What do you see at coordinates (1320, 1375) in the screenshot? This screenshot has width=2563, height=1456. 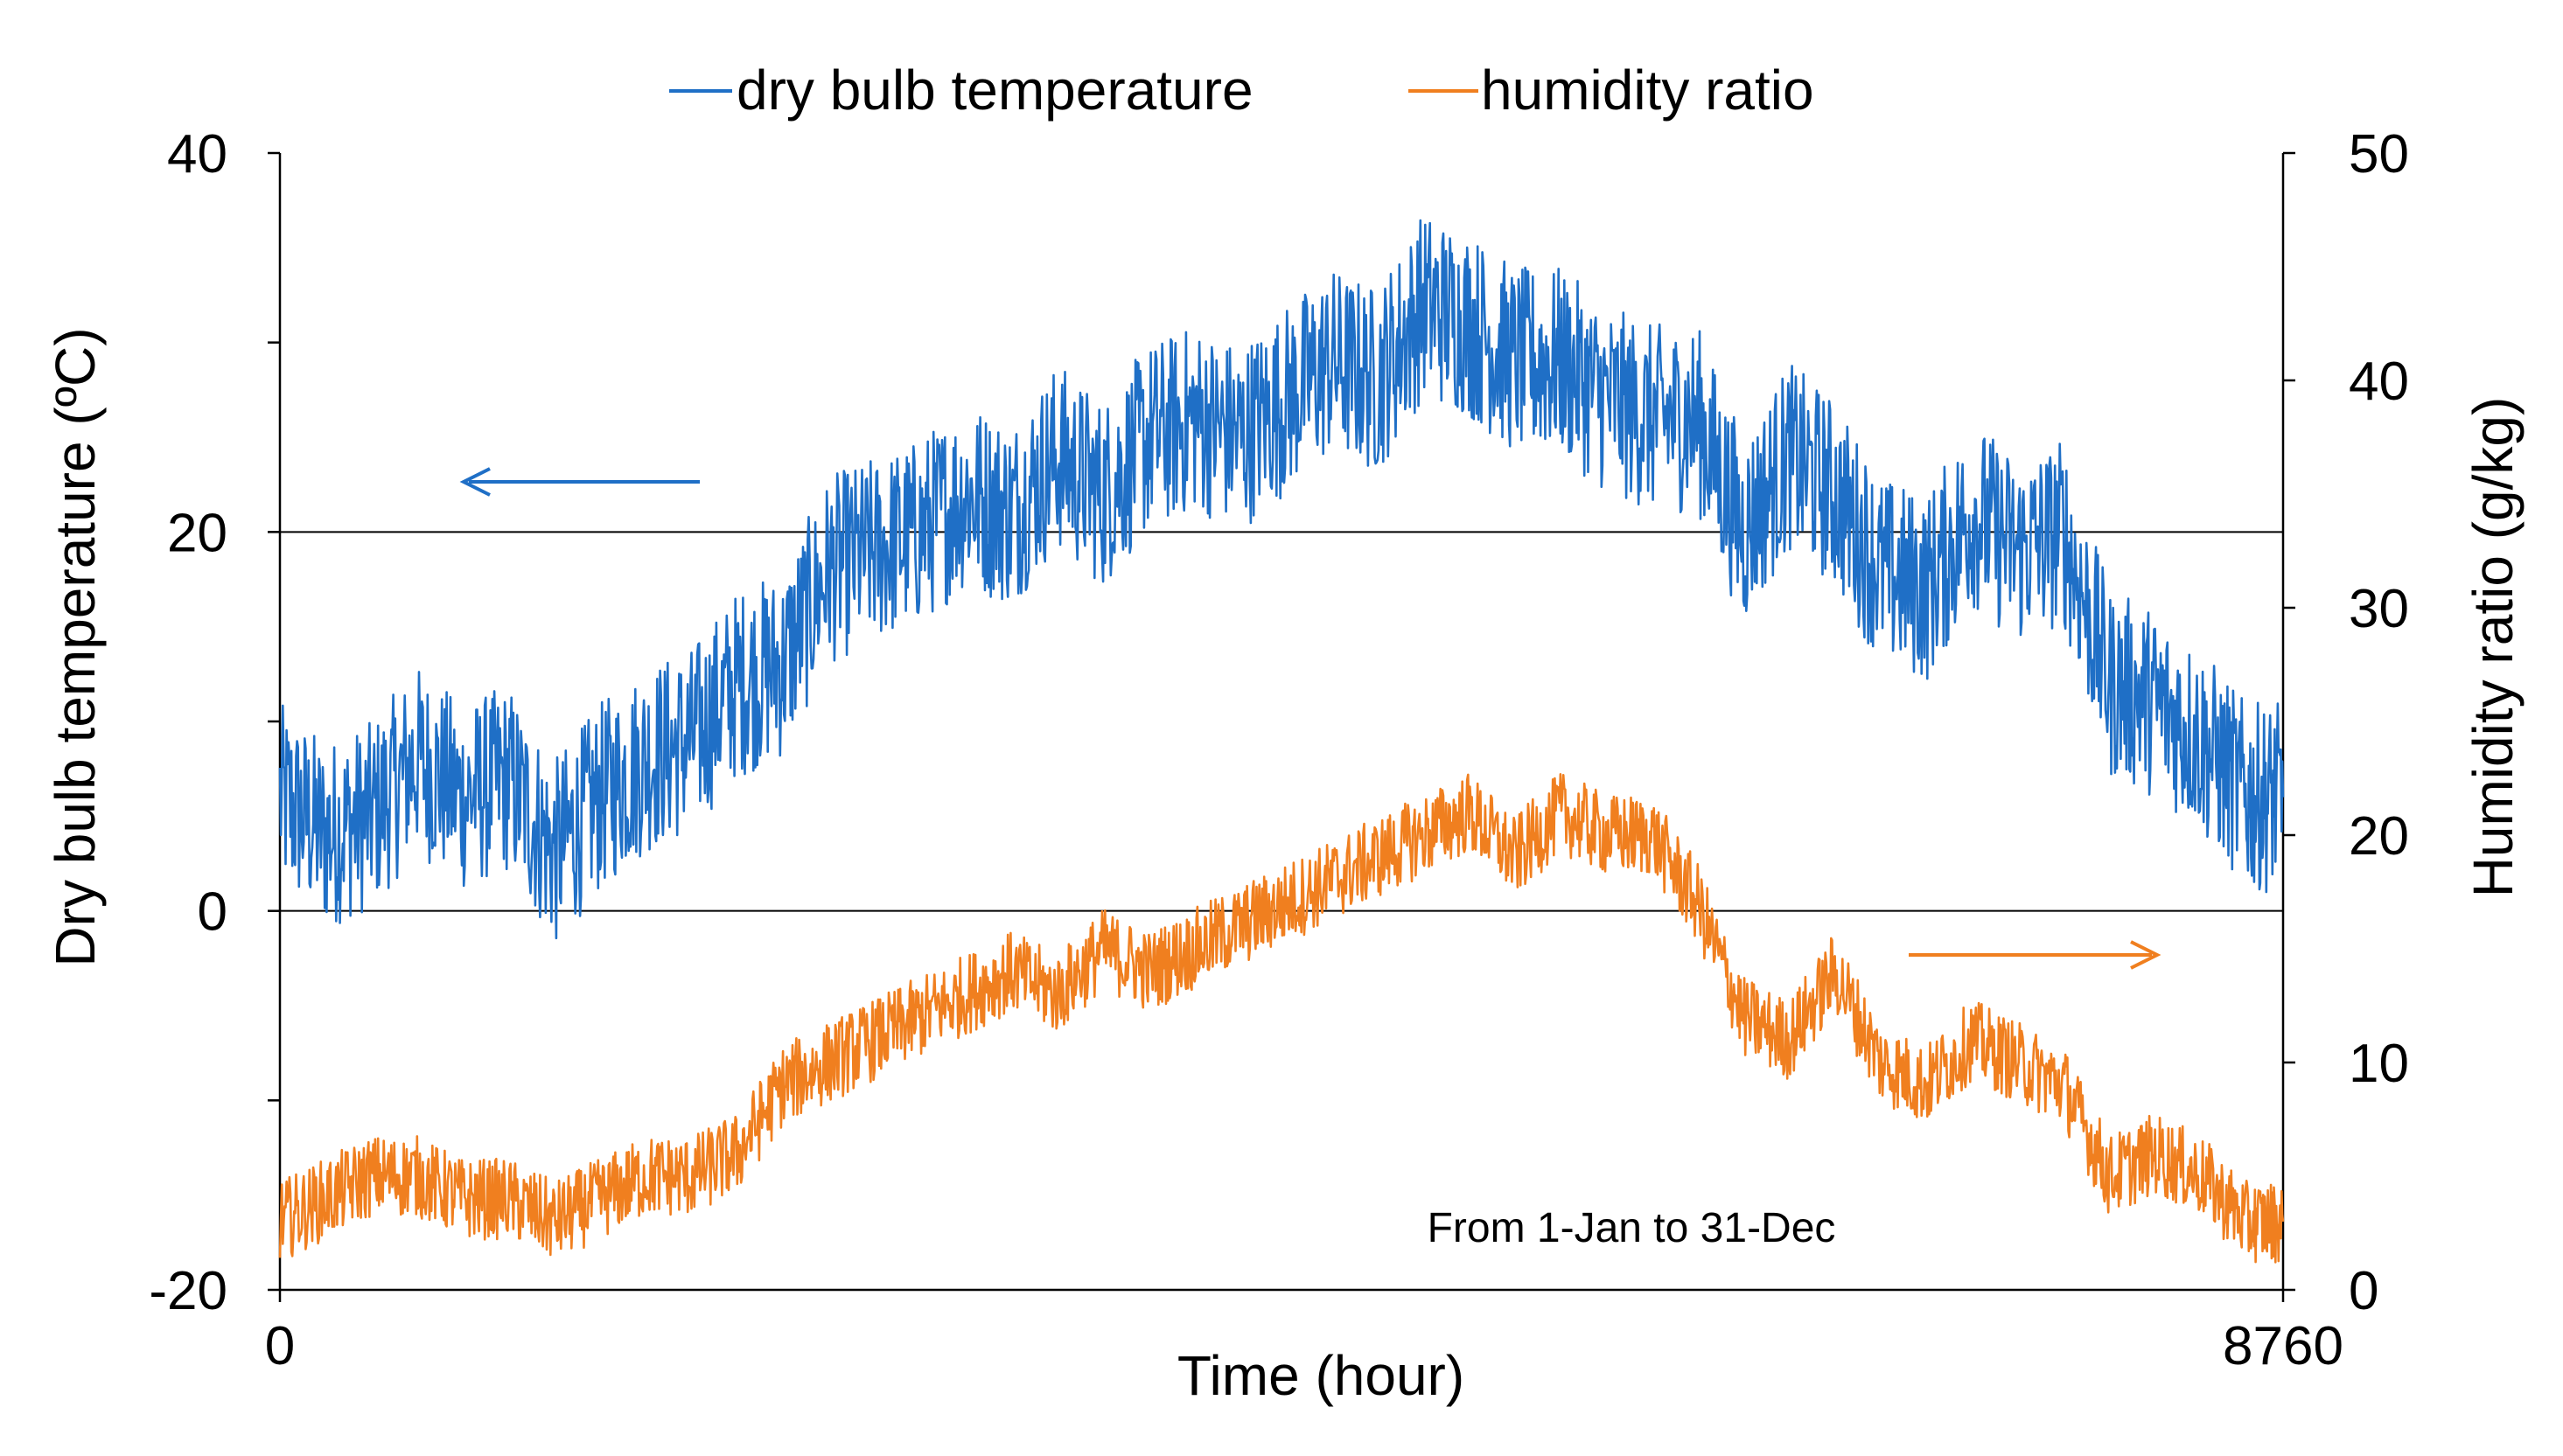 I see `x-axis-title: Time (hour)` at bounding box center [1320, 1375].